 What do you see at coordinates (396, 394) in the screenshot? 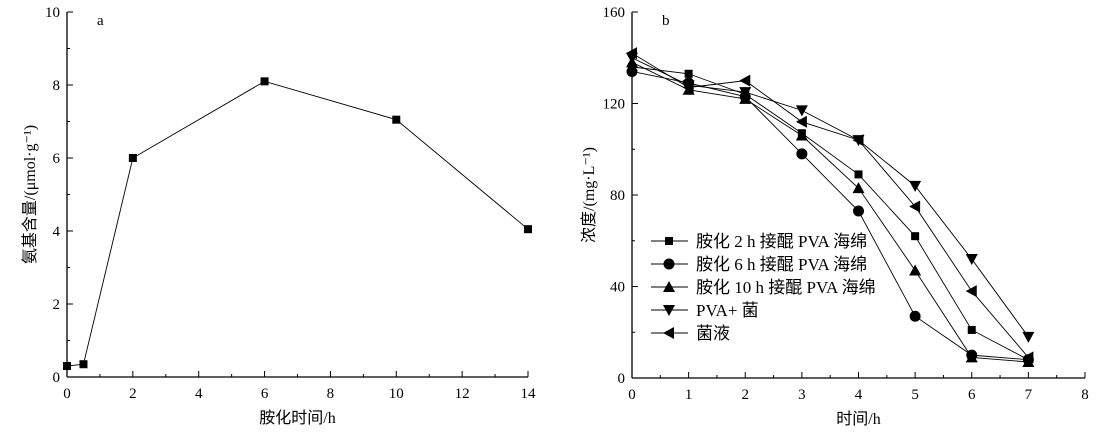
I see `x-tick-label: 10` at bounding box center [396, 394].